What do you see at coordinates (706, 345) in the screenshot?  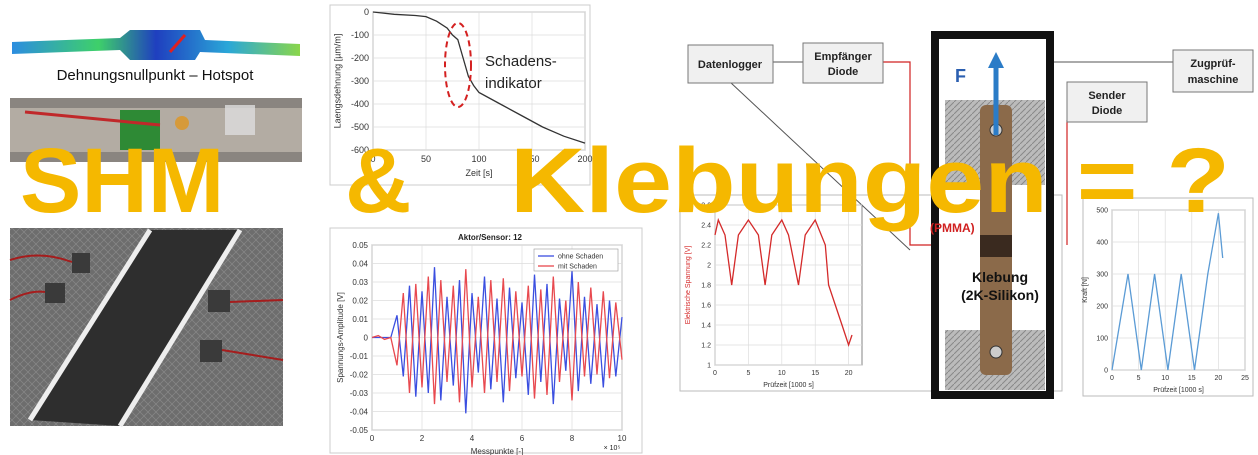 I see `y-tick-label: 1.2` at bounding box center [706, 345].